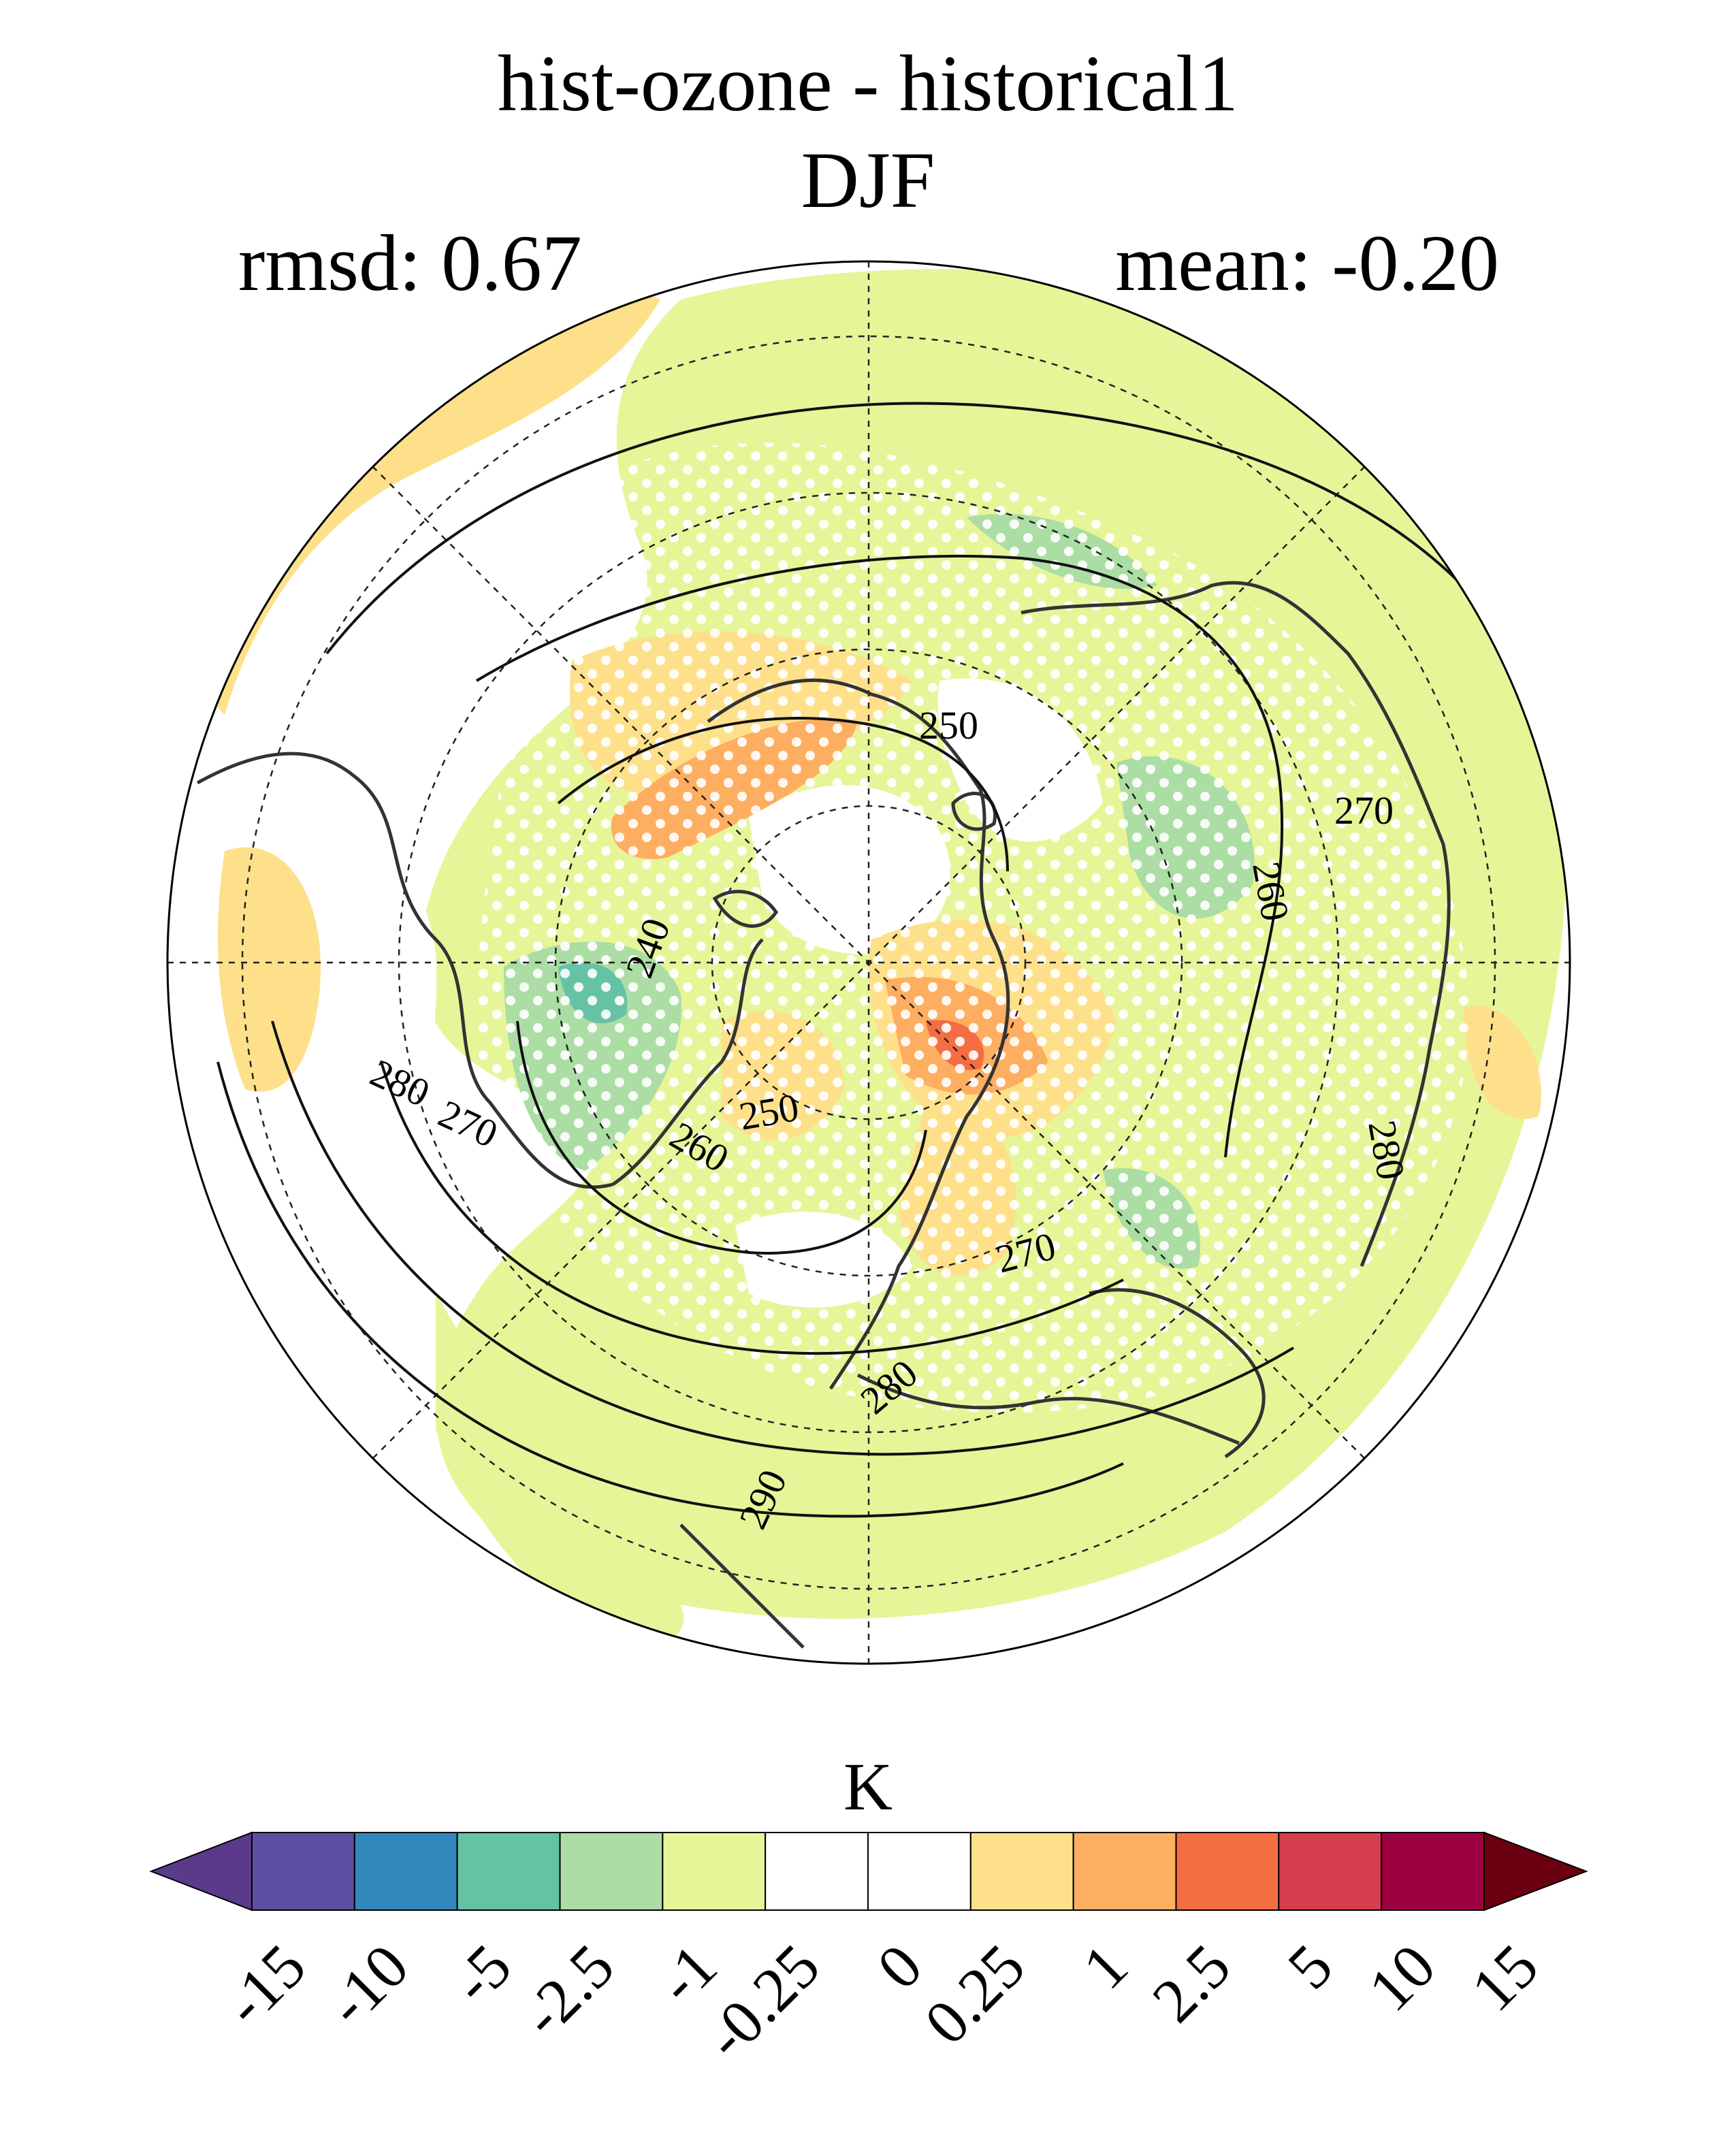  I want to click on contour-label: 260, so click(1271, 891).